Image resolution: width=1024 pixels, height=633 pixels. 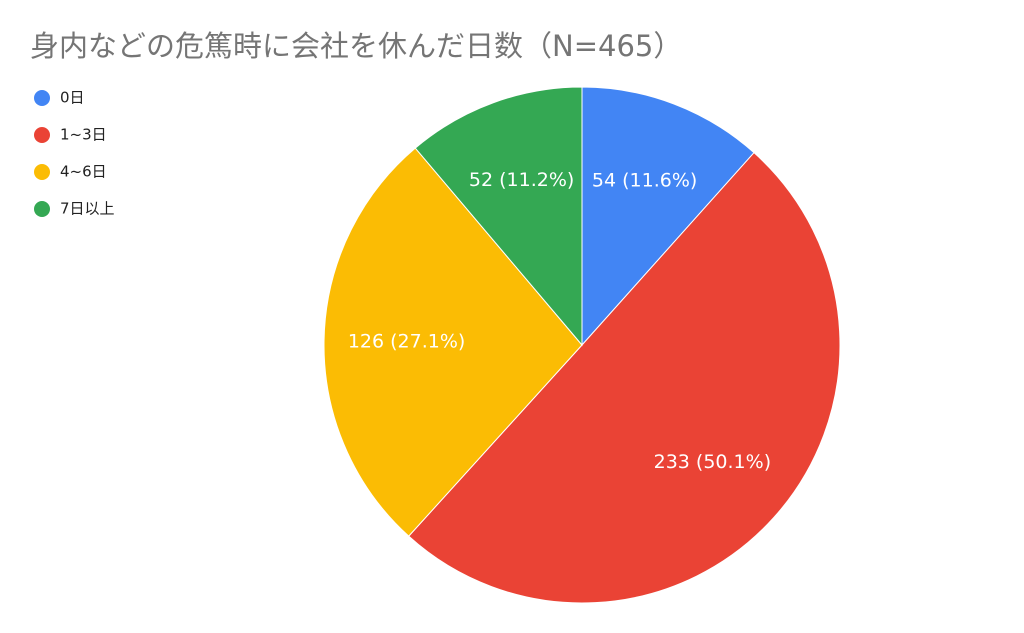 I want to click on legend-label: 7日以上, so click(x=87, y=209).